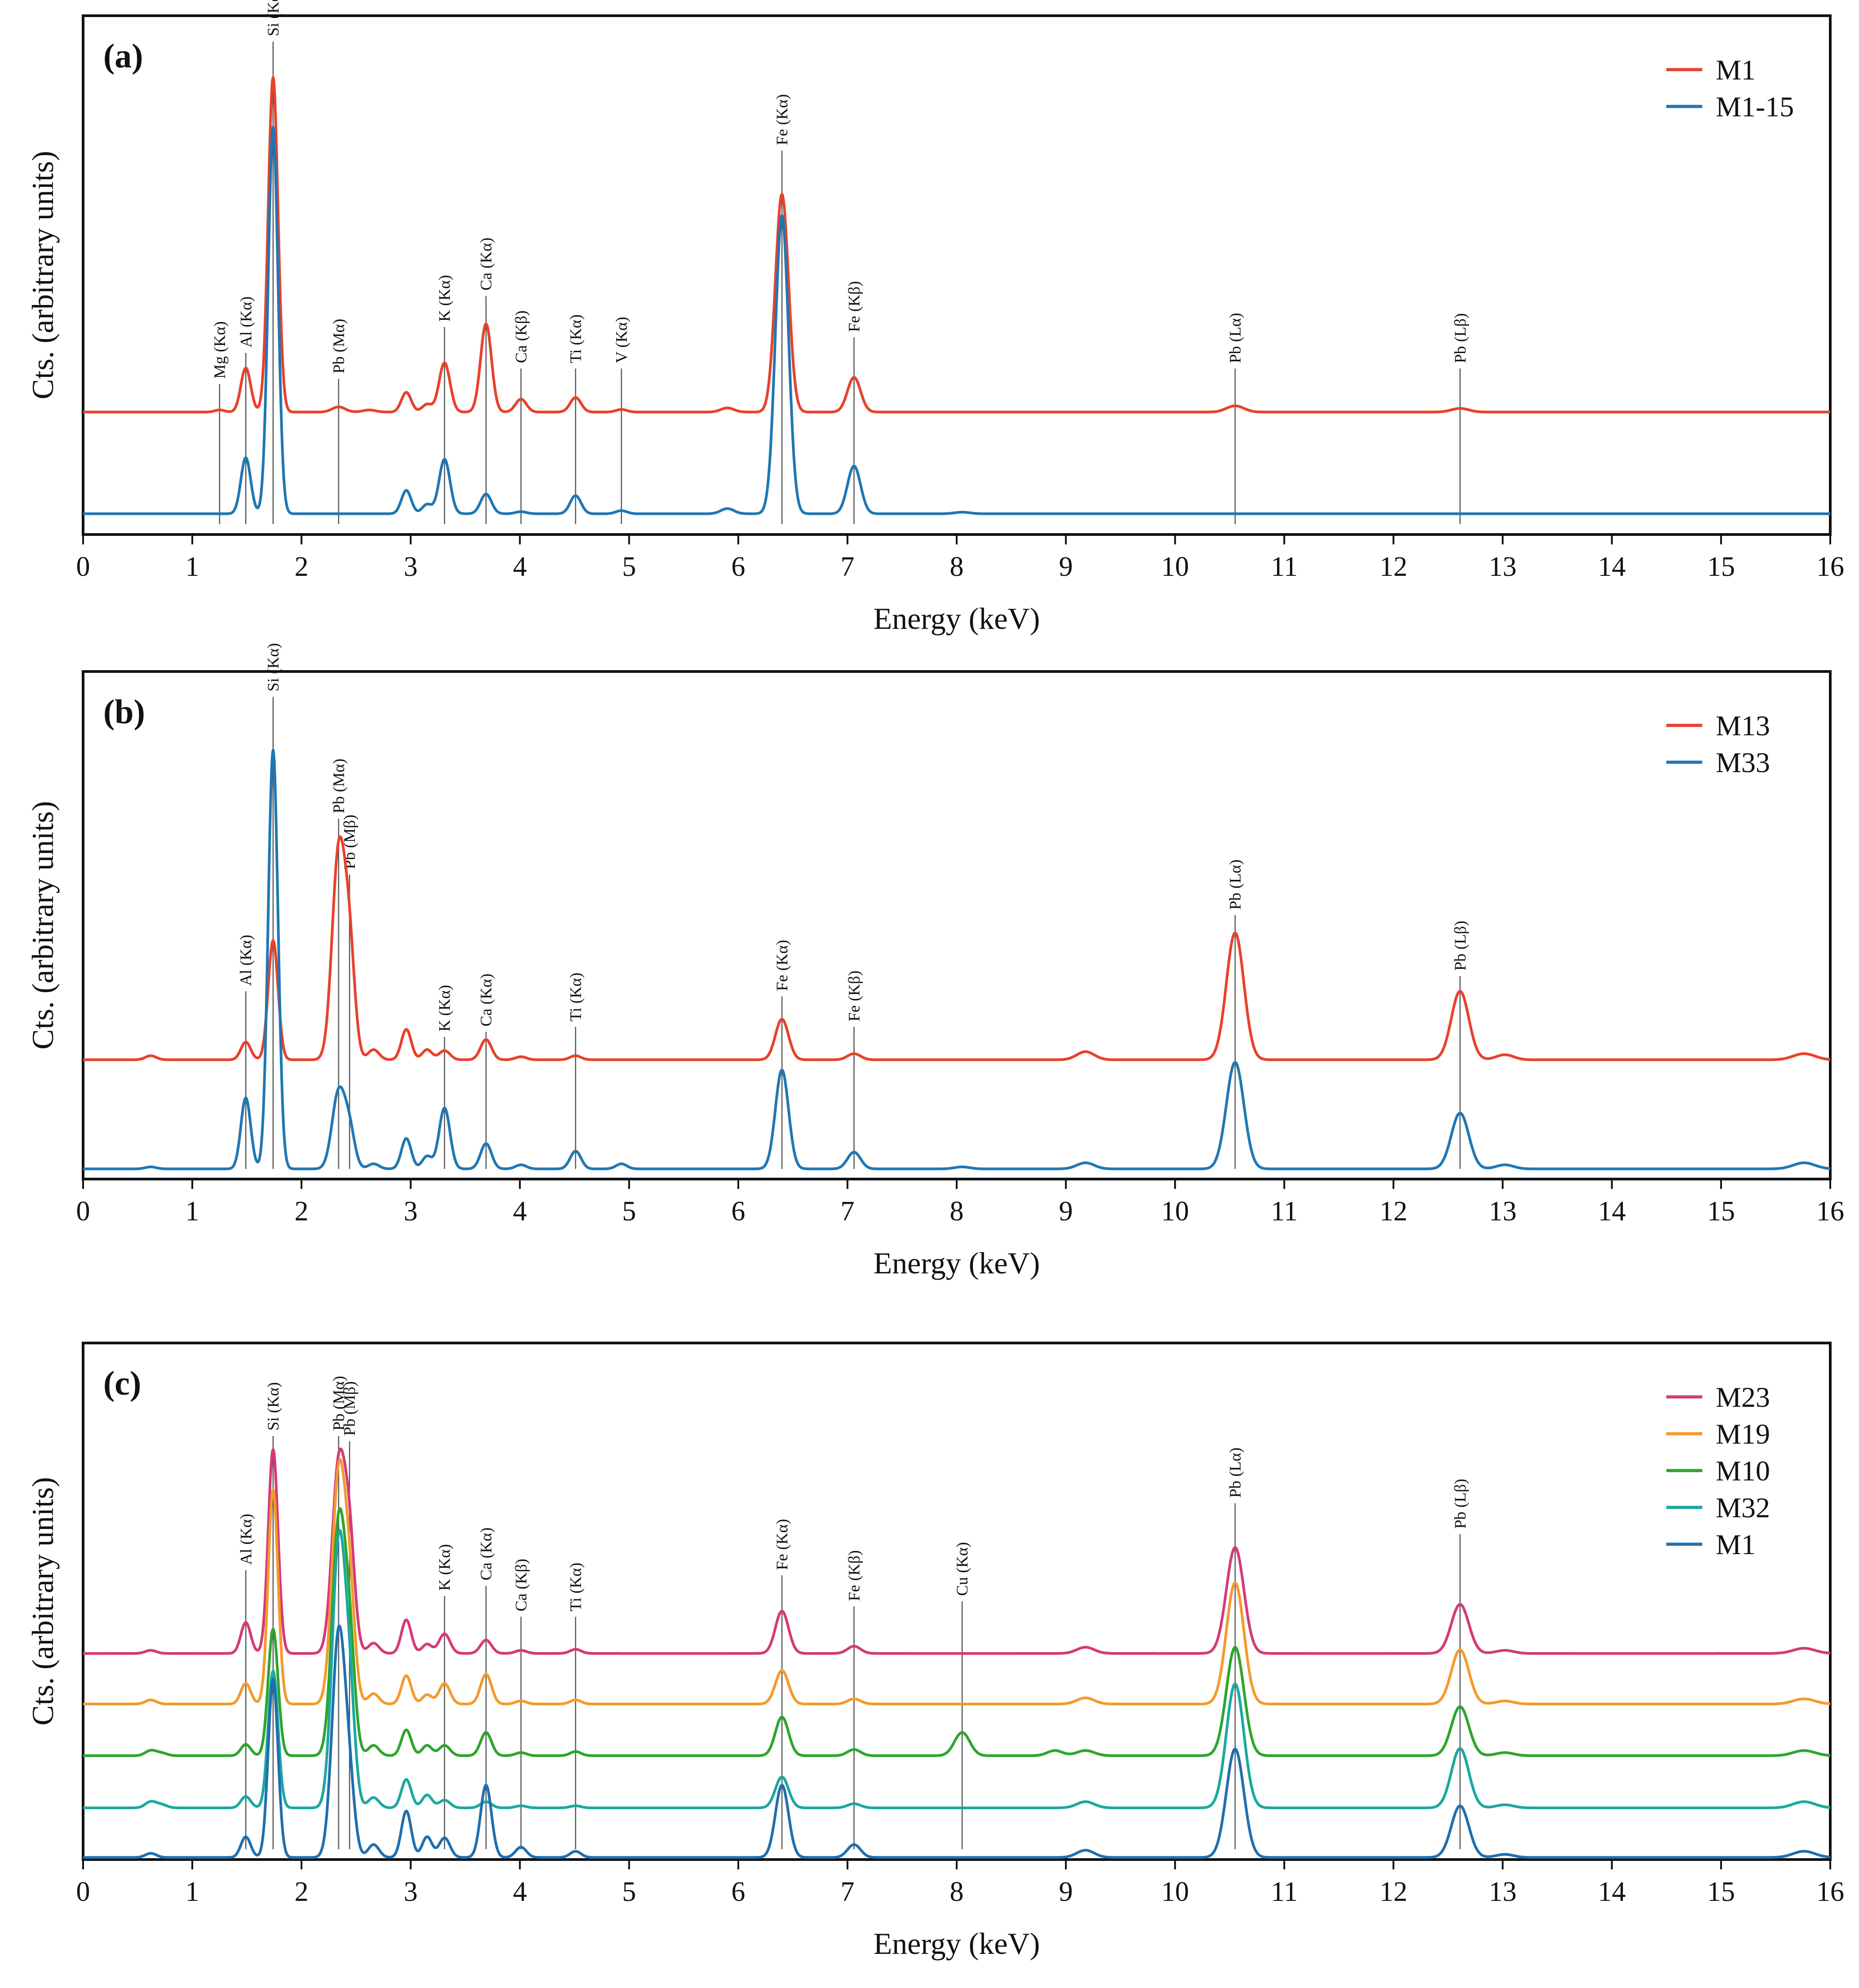  Describe the element at coordinates (220, 350) in the screenshot. I see `peak-label-mg-k: Mg (Kα)` at that location.